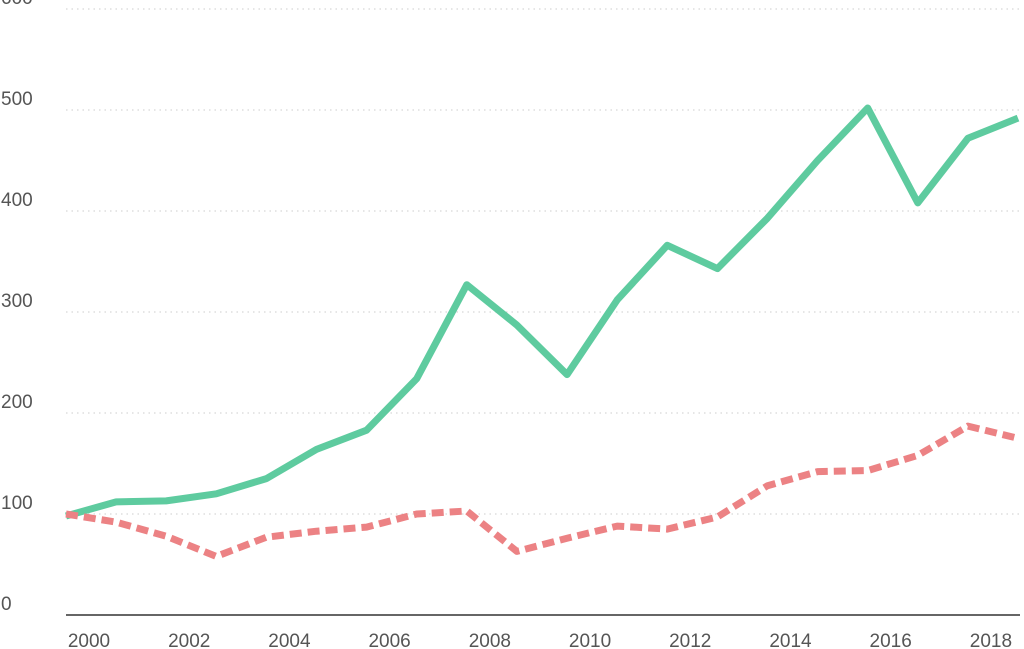  I want to click on y-tick-label: 100, so click(17, 503).